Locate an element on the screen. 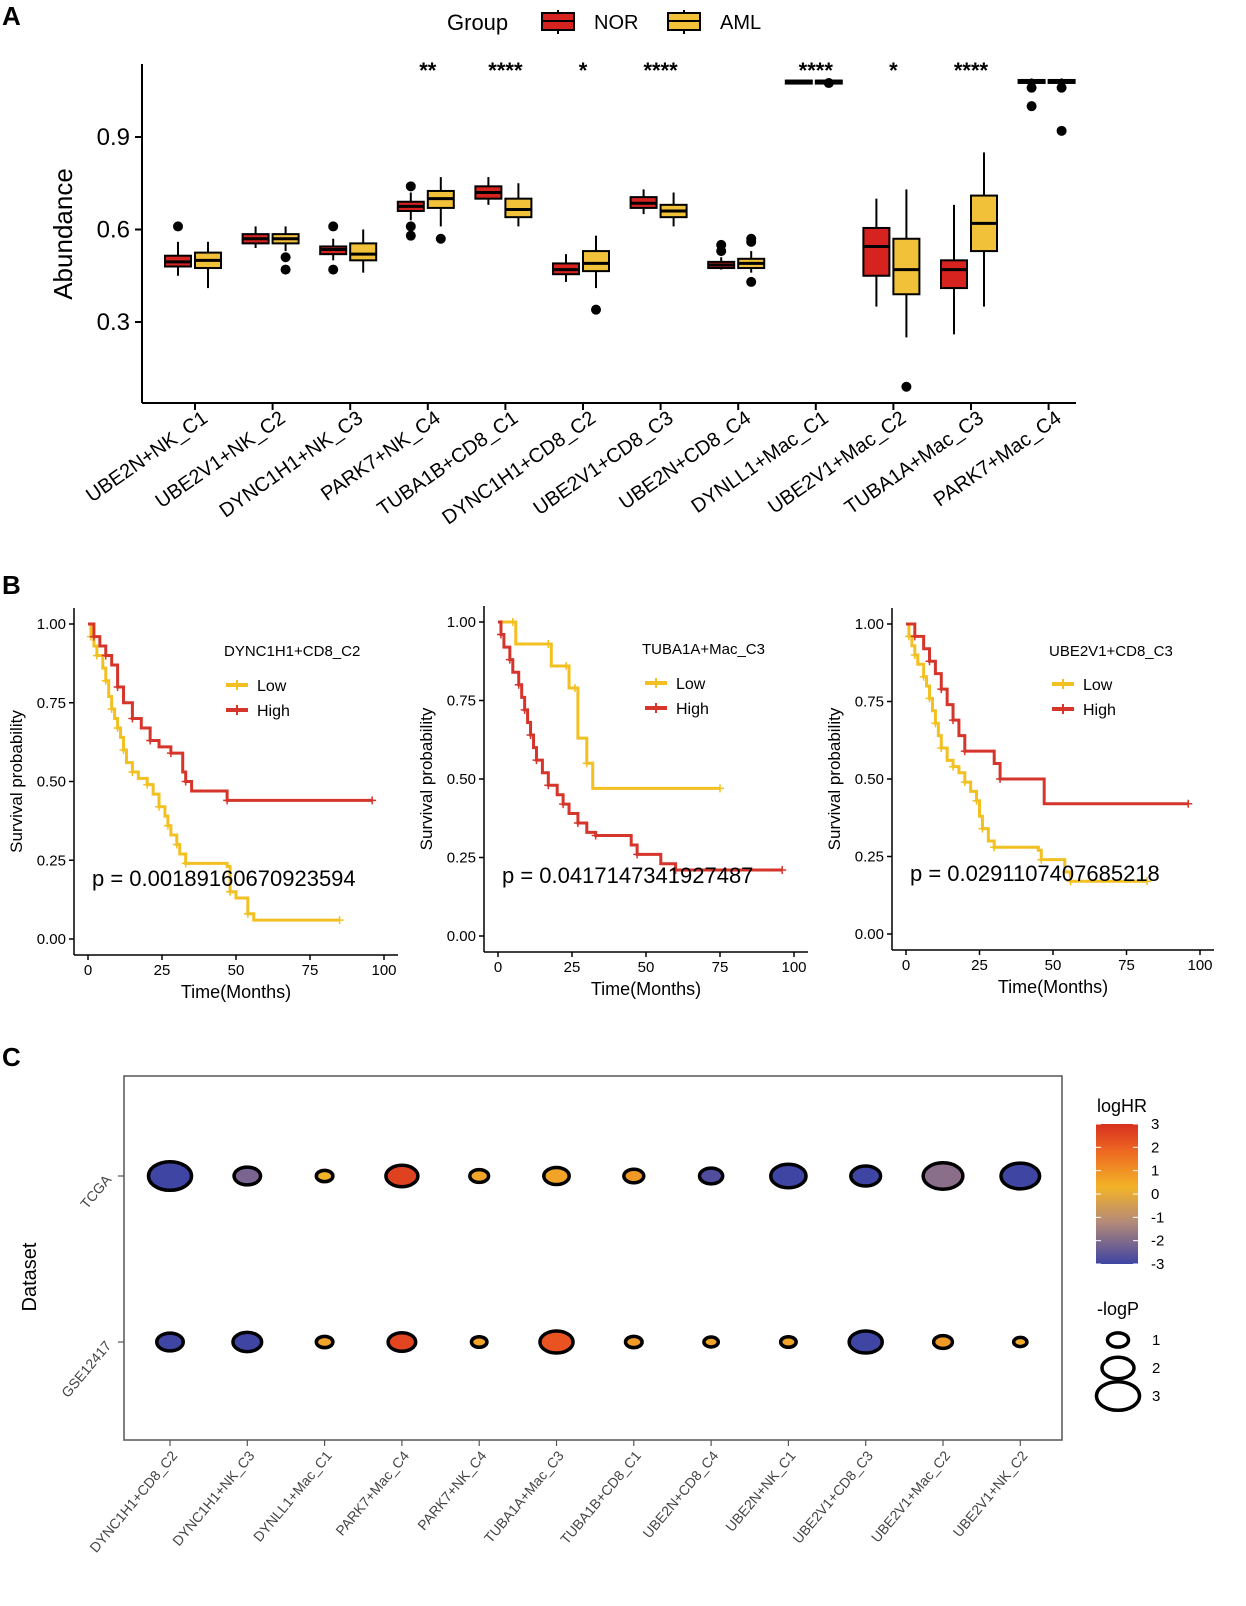 The image size is (1246, 1606). bubble-tcga-dynll1-mac-c1 is located at coordinates (324, 1176).